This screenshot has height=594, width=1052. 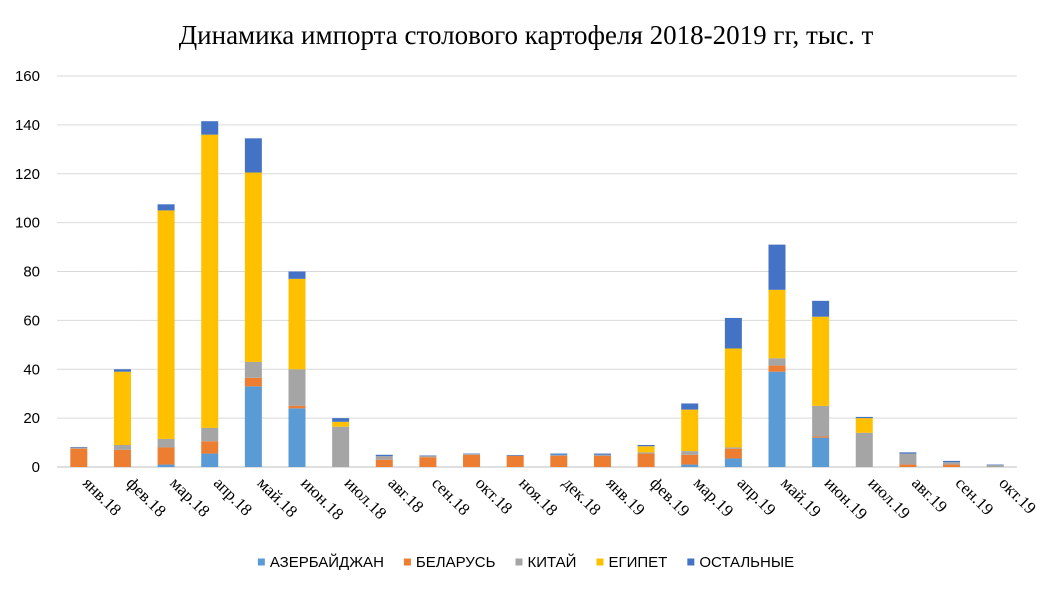 What do you see at coordinates (494, 495) in the screenshot?
I see `x-tick-label: окт.18` at bounding box center [494, 495].